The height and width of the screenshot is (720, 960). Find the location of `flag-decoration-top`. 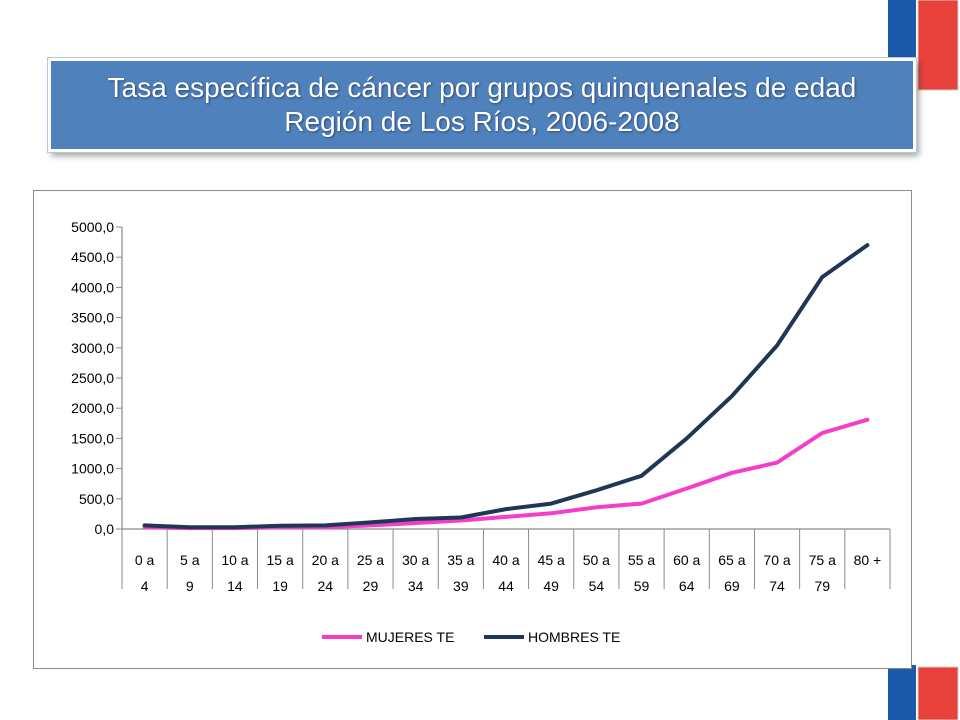

flag-decoration-top is located at coordinates (923, 46).